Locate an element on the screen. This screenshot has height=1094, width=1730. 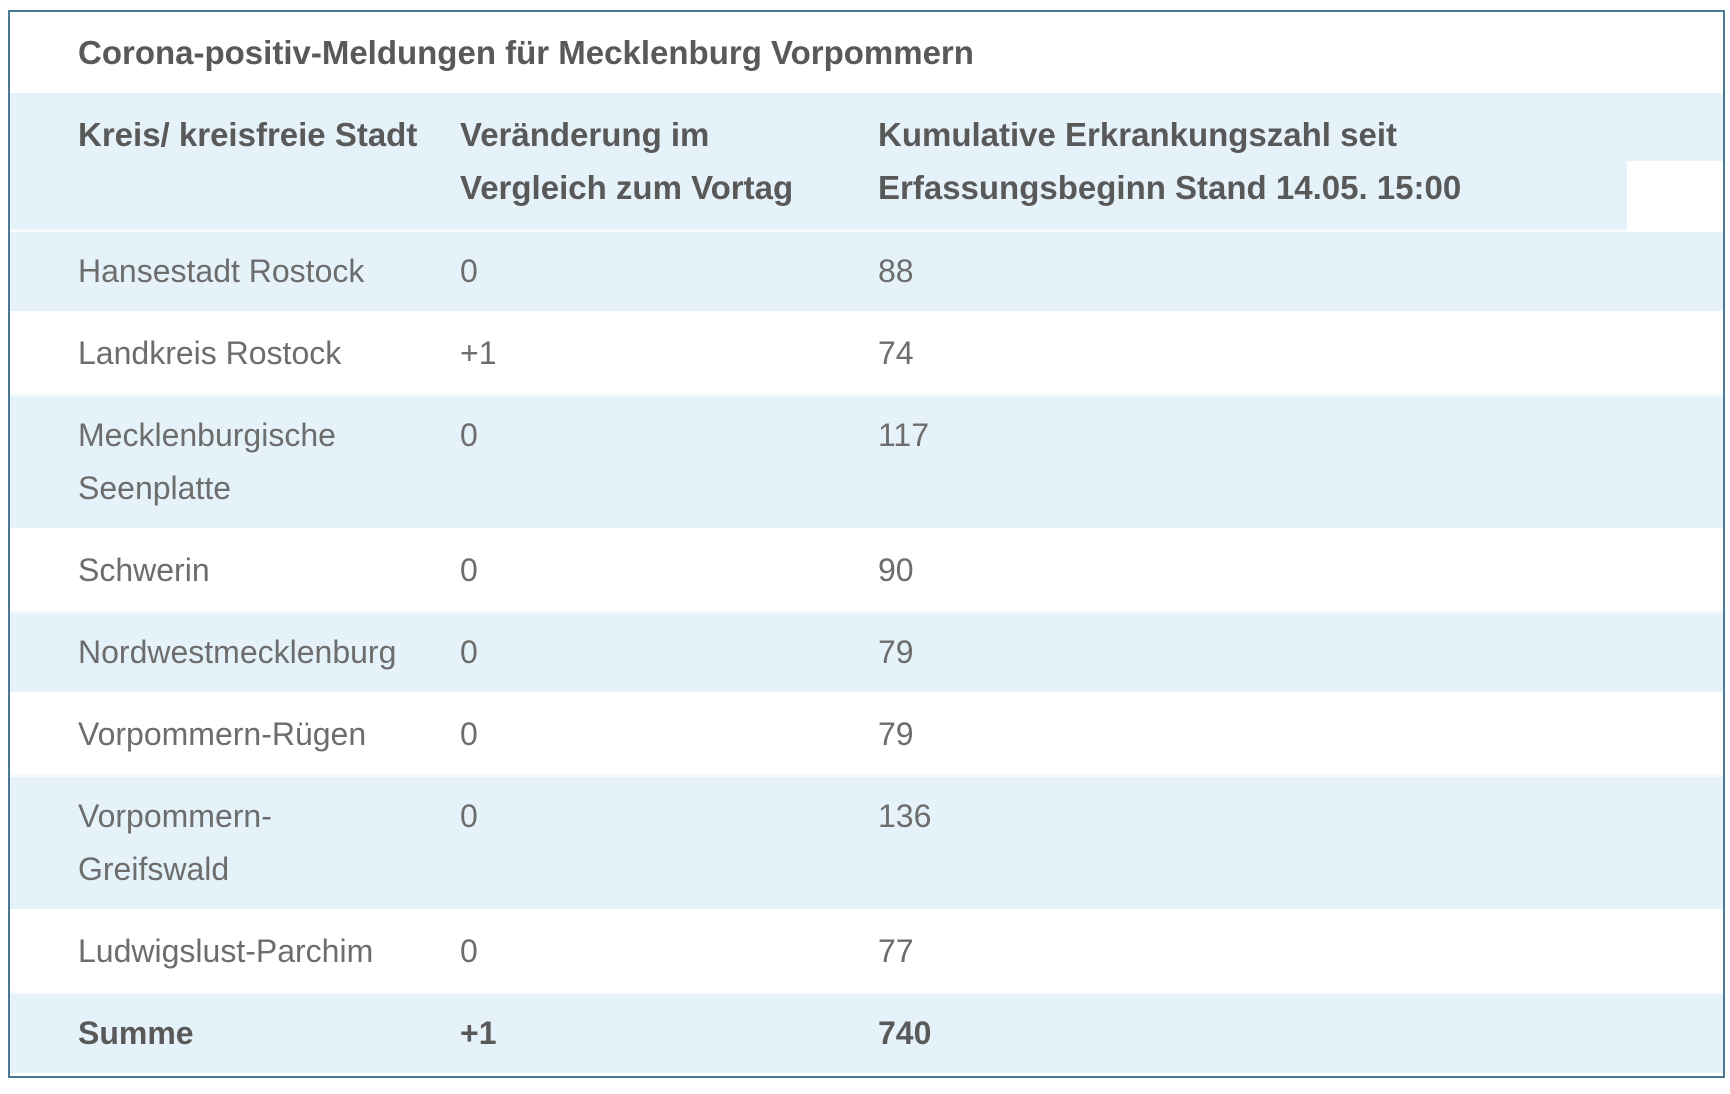
cell-region: Landkreis Rostock is located at coordinates (210, 353).